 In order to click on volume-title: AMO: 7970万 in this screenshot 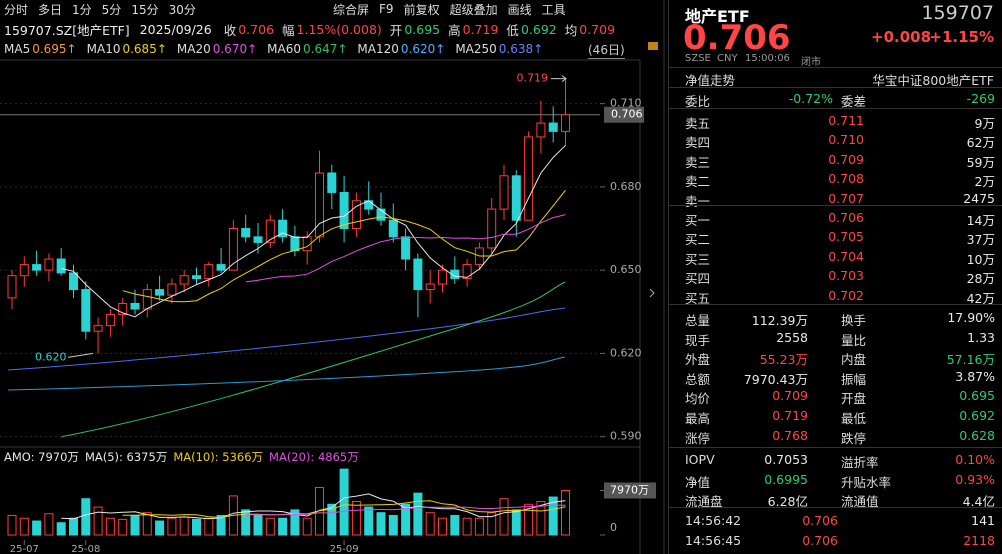, I will do `click(41, 457)`.